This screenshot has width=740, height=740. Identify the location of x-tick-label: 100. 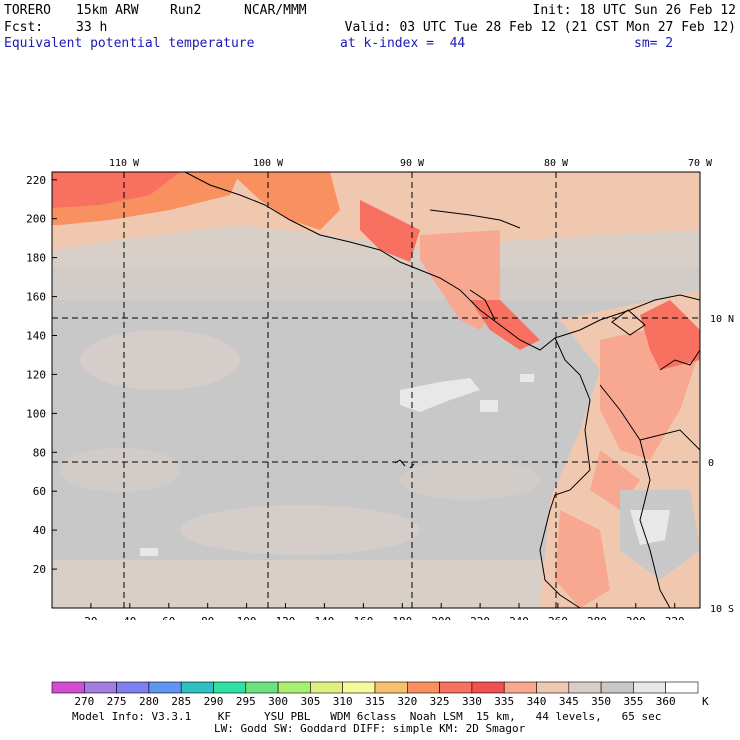
(247, 617).